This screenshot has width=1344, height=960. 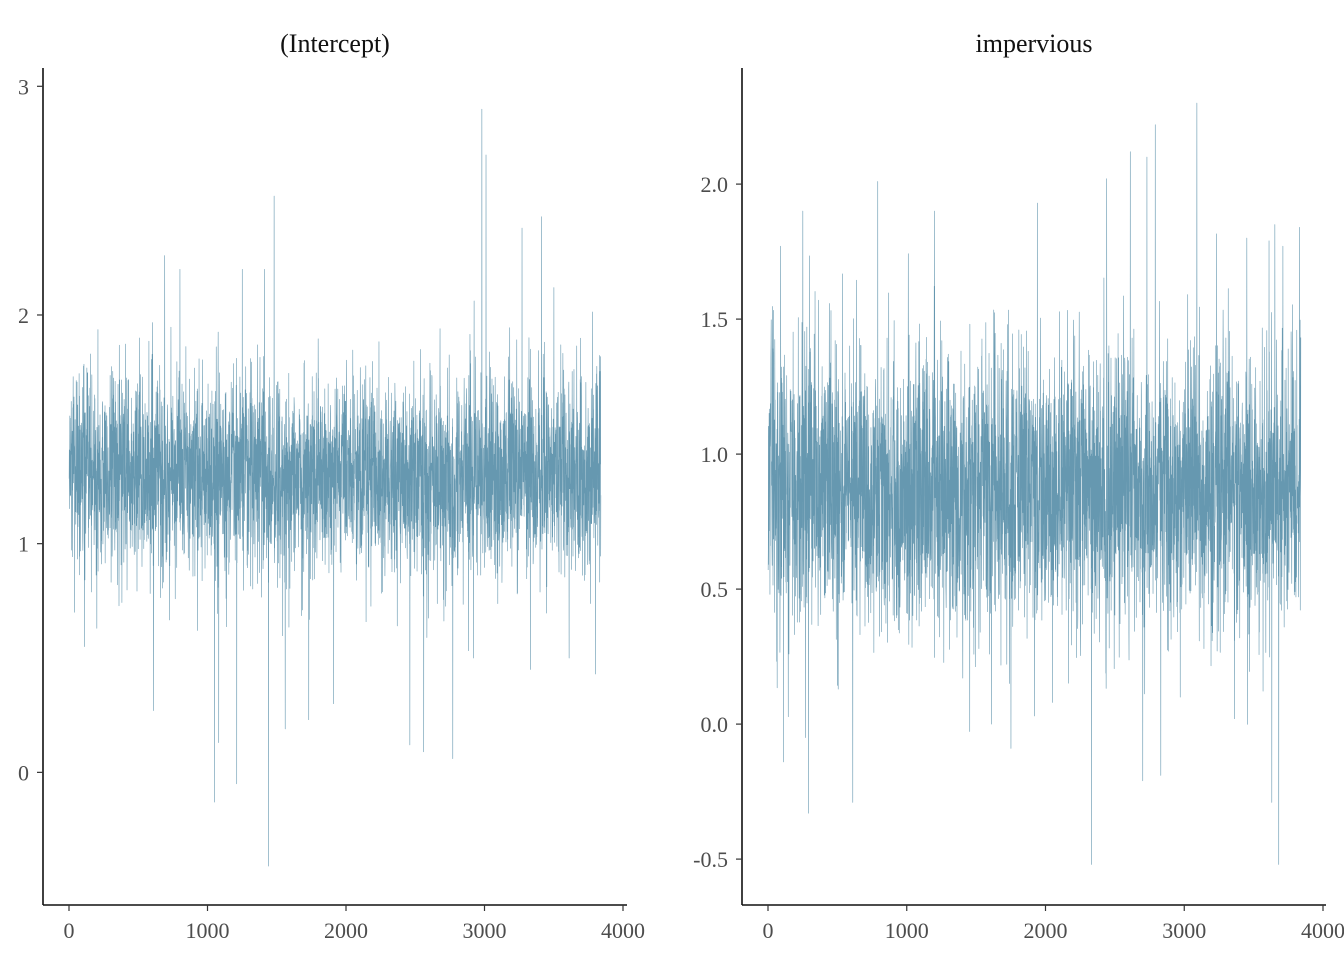 What do you see at coordinates (715, 724) in the screenshot?
I see `y-tick-label: 0.0` at bounding box center [715, 724].